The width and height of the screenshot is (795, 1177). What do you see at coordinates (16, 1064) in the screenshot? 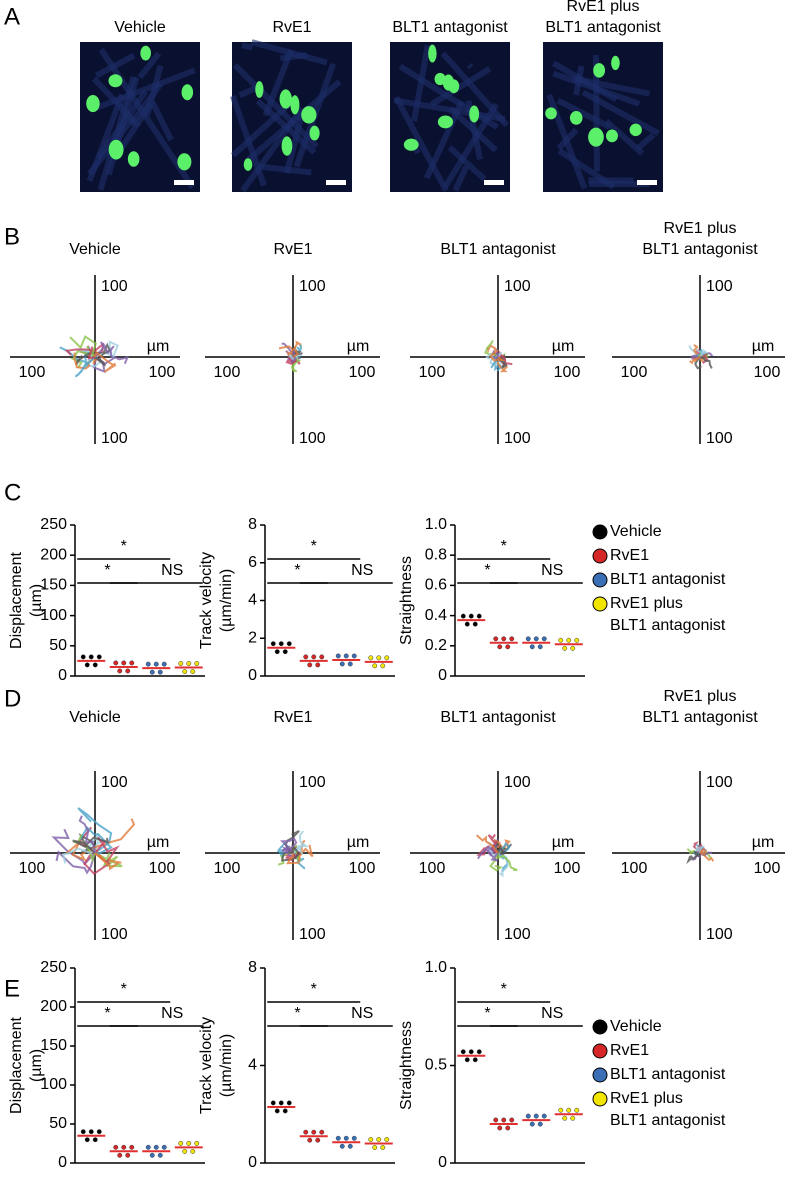
I see `y-axis-label: Displacement` at bounding box center [16, 1064].